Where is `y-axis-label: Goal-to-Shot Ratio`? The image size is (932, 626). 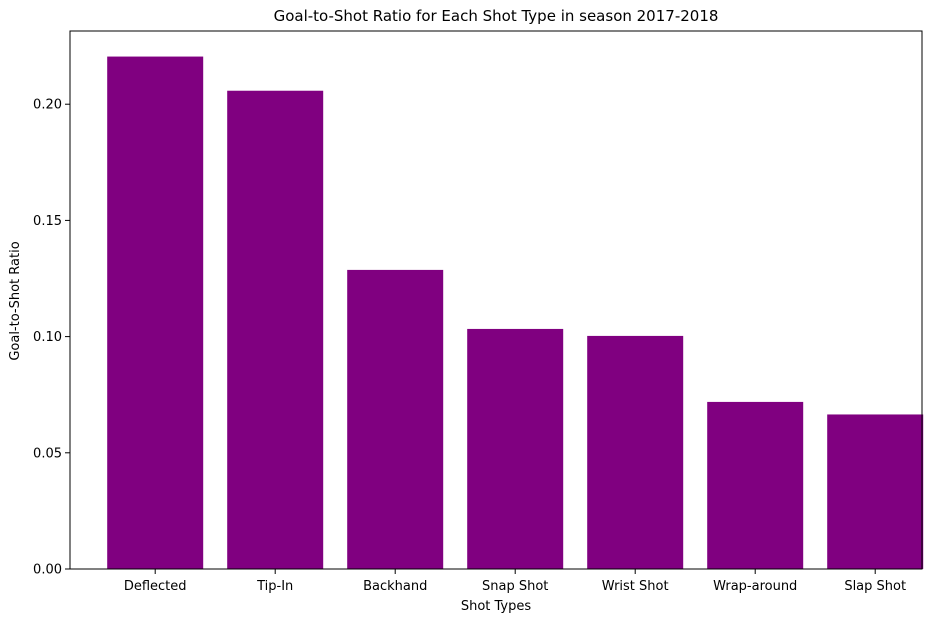
y-axis-label: Goal-to-Shot Ratio is located at coordinates (15, 300).